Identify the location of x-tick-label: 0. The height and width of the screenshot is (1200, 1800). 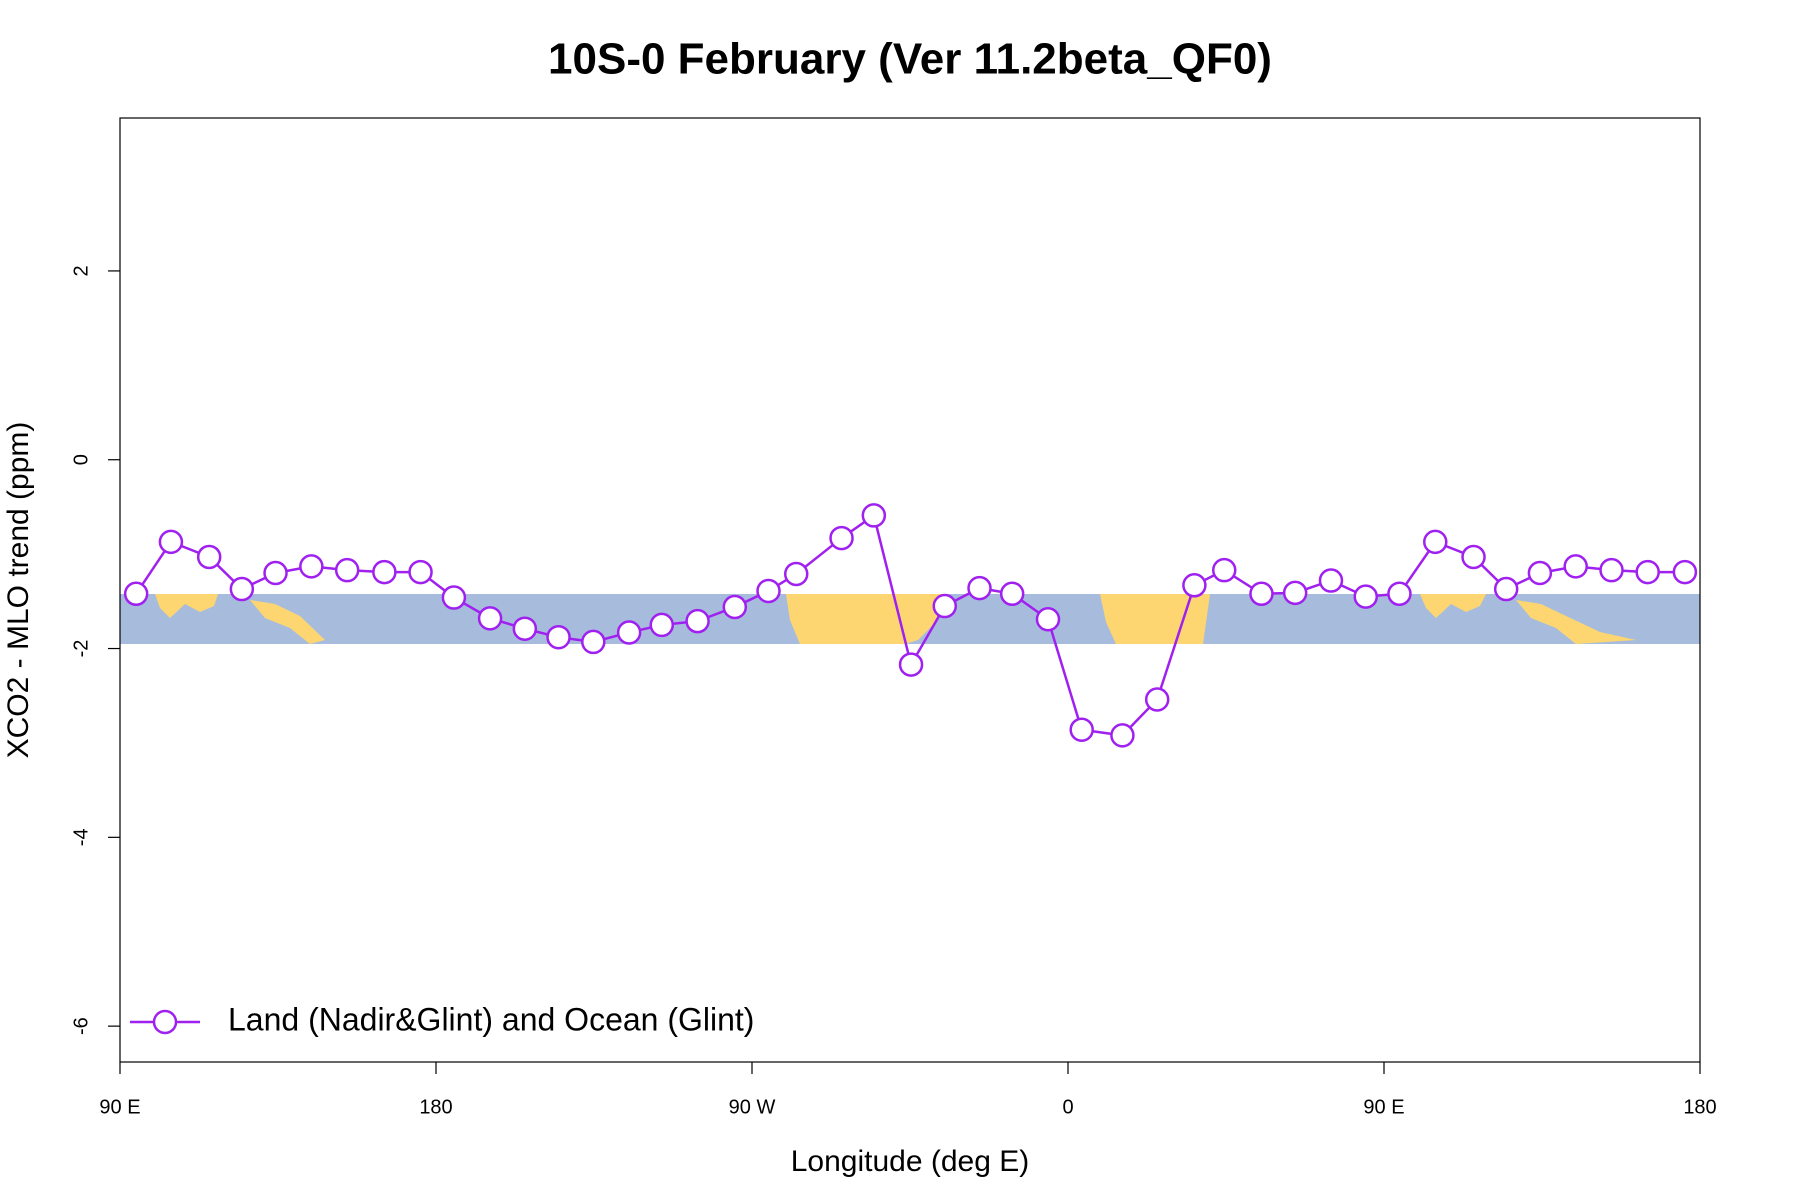
(1067, 1107).